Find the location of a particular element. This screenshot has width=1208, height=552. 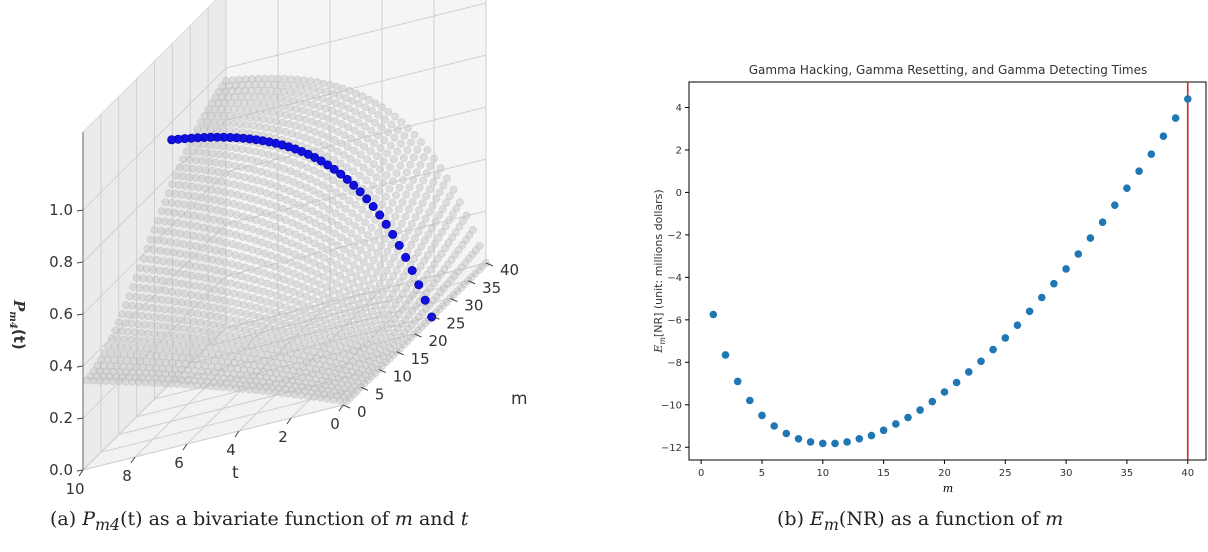

z-tick-label: 0.6 is located at coordinates (61, 314).